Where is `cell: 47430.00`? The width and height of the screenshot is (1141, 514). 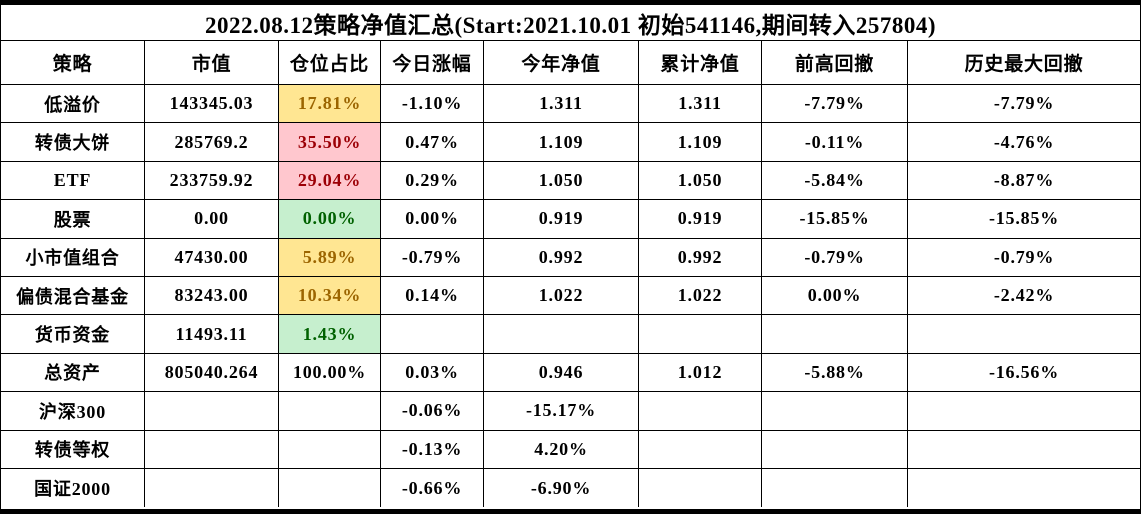
cell: 47430.00 is located at coordinates (212, 257).